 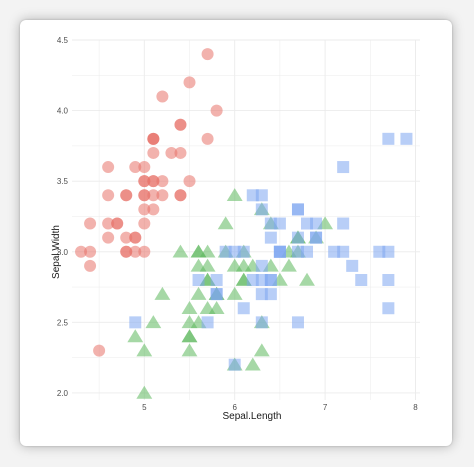 I want to click on y-tick-label: 3.0, so click(x=63, y=252).